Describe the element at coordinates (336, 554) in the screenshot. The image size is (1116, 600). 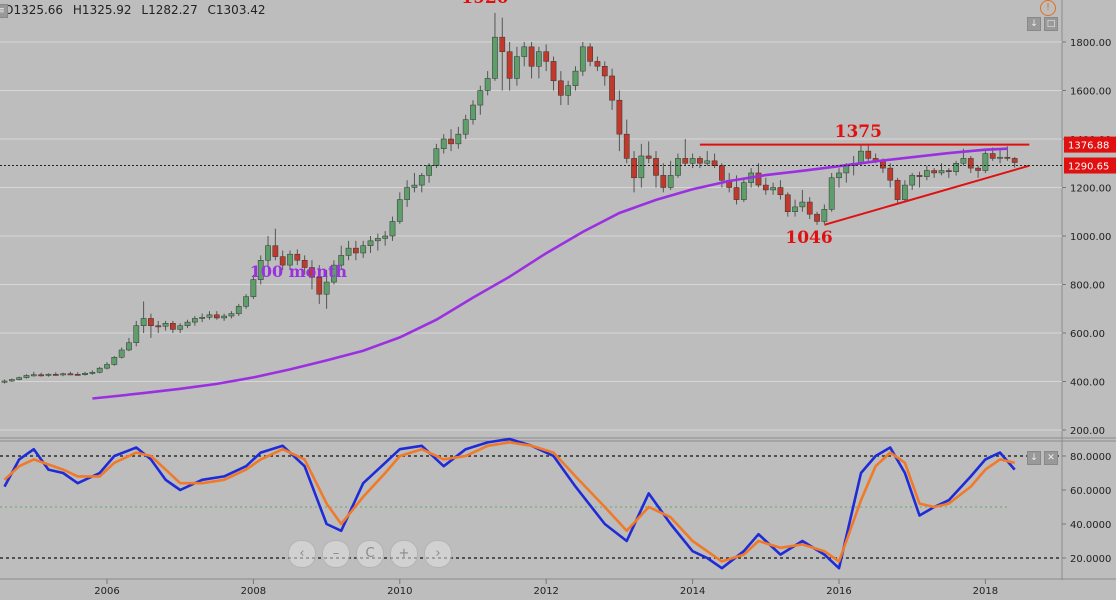
I see `zoom-out-button: –` at that location.